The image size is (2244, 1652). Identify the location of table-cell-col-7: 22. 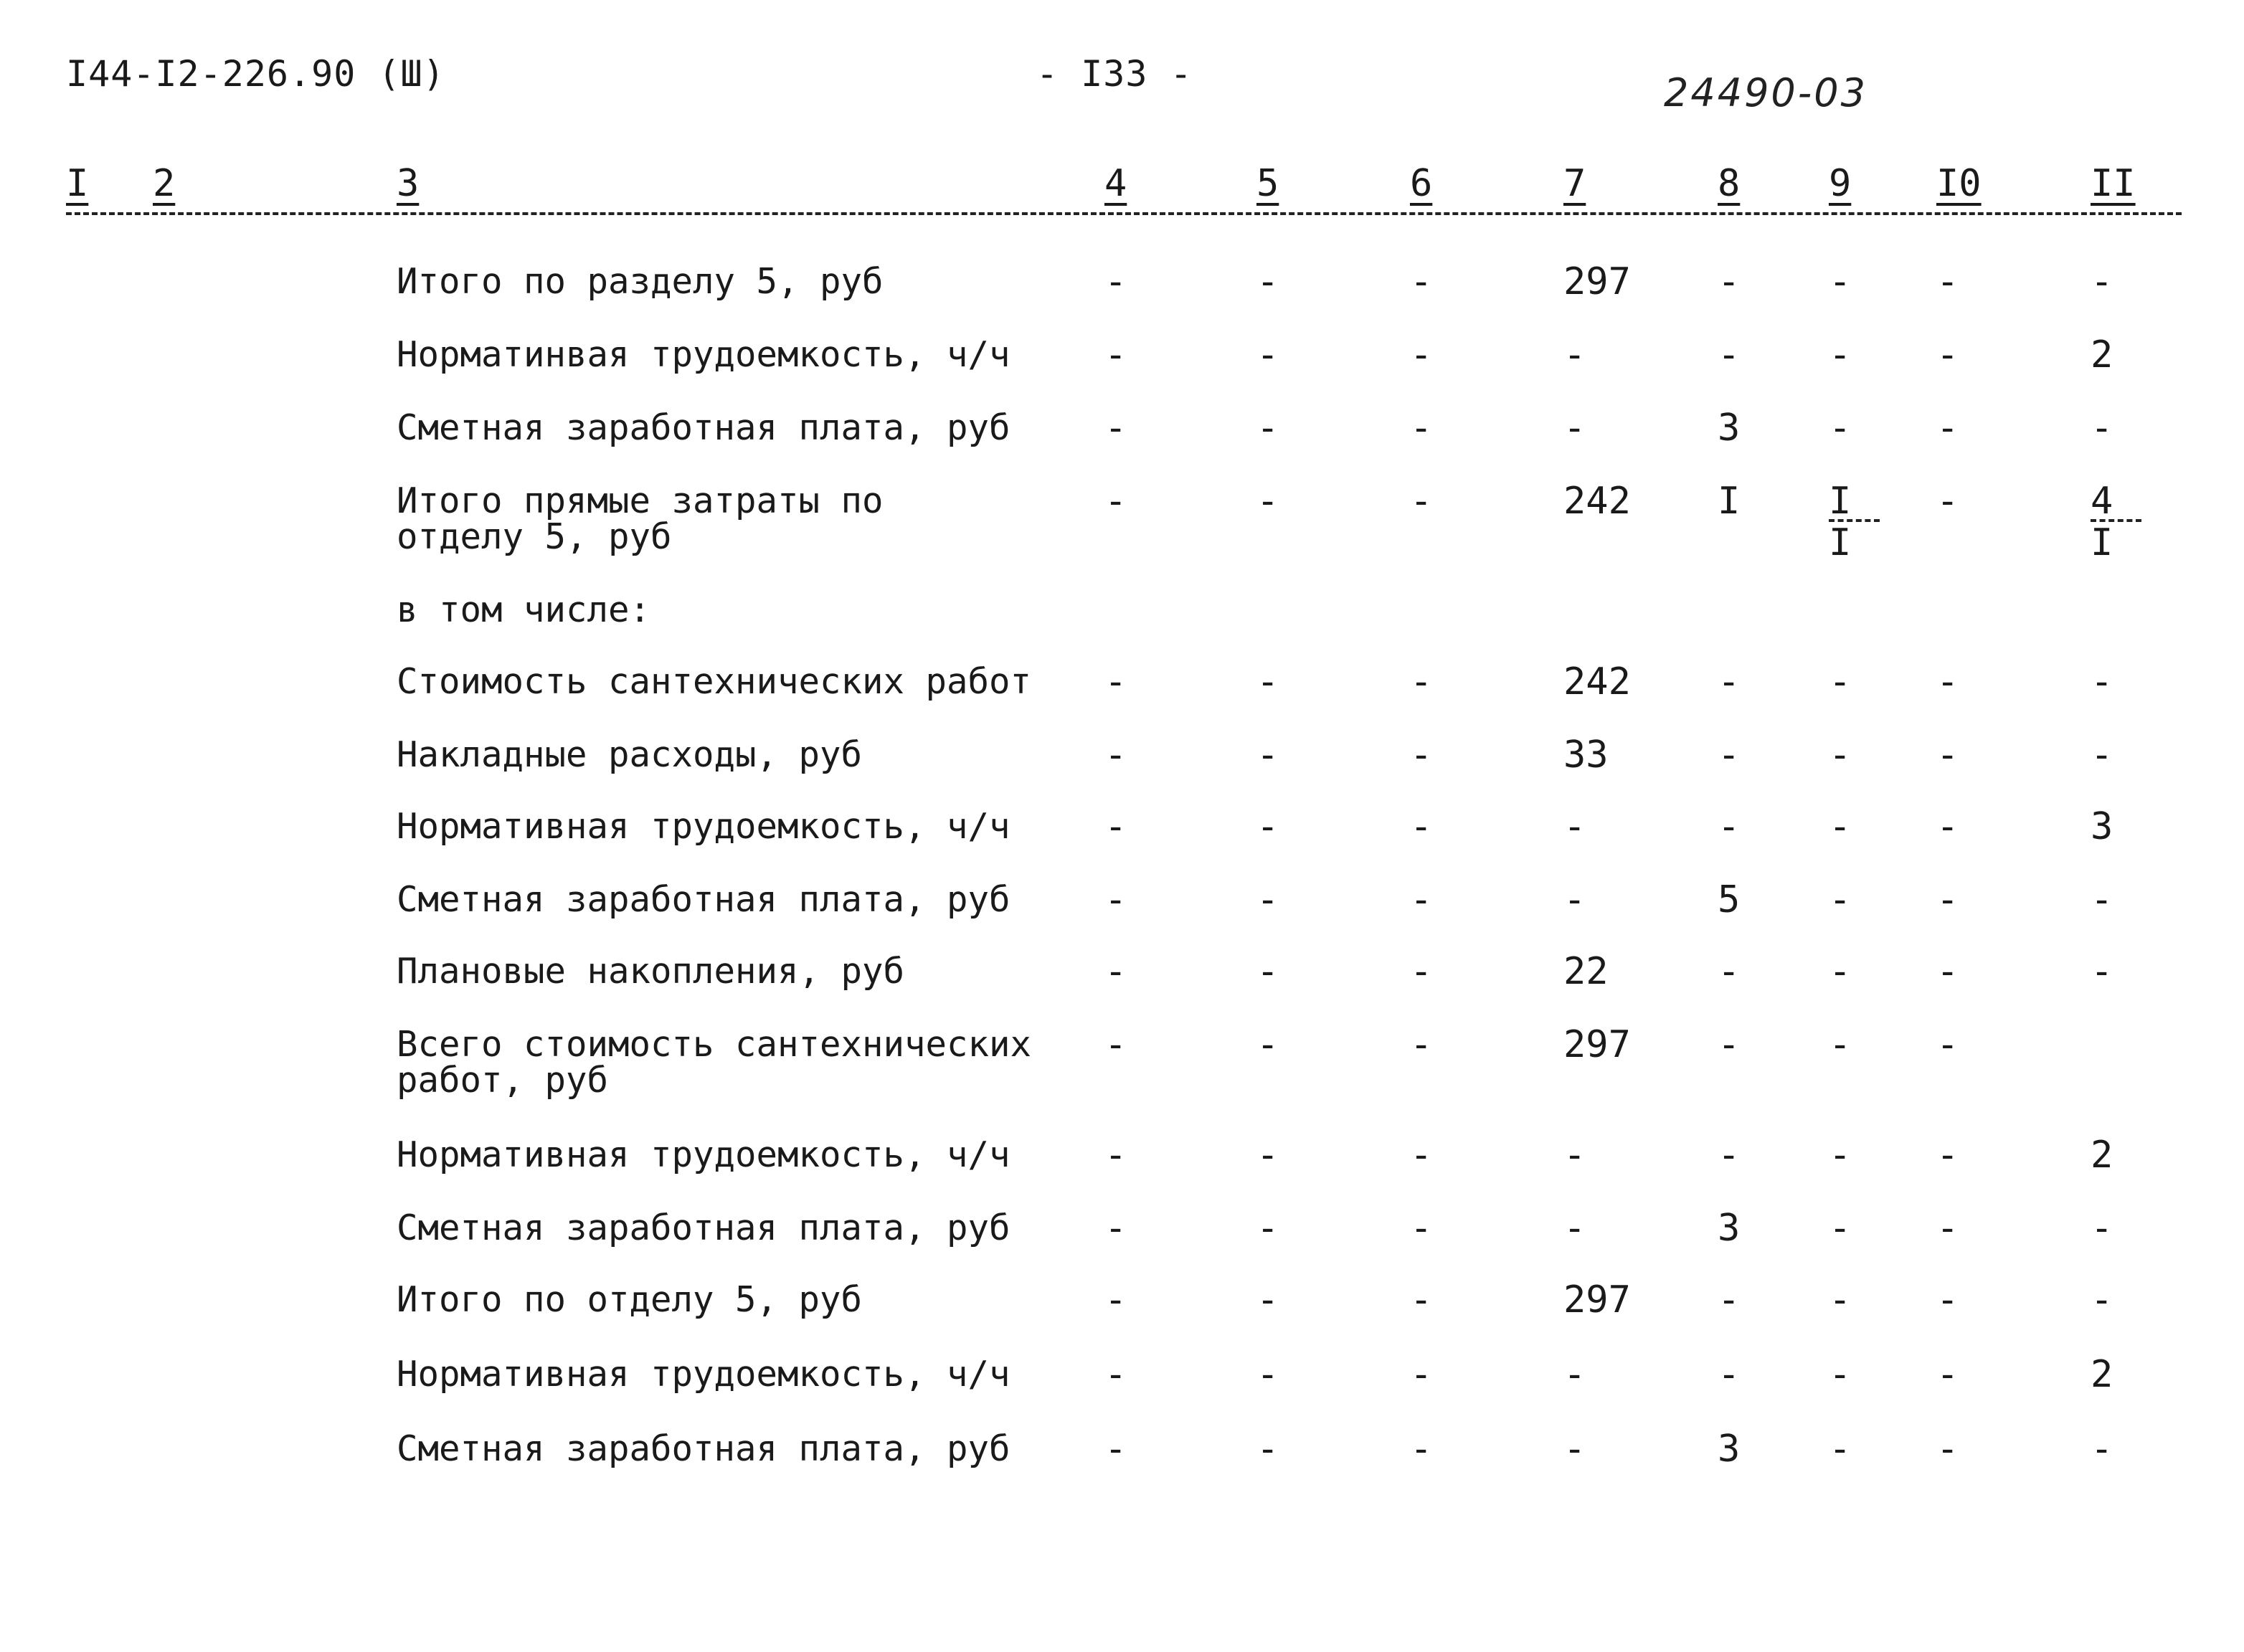
(1586, 971).